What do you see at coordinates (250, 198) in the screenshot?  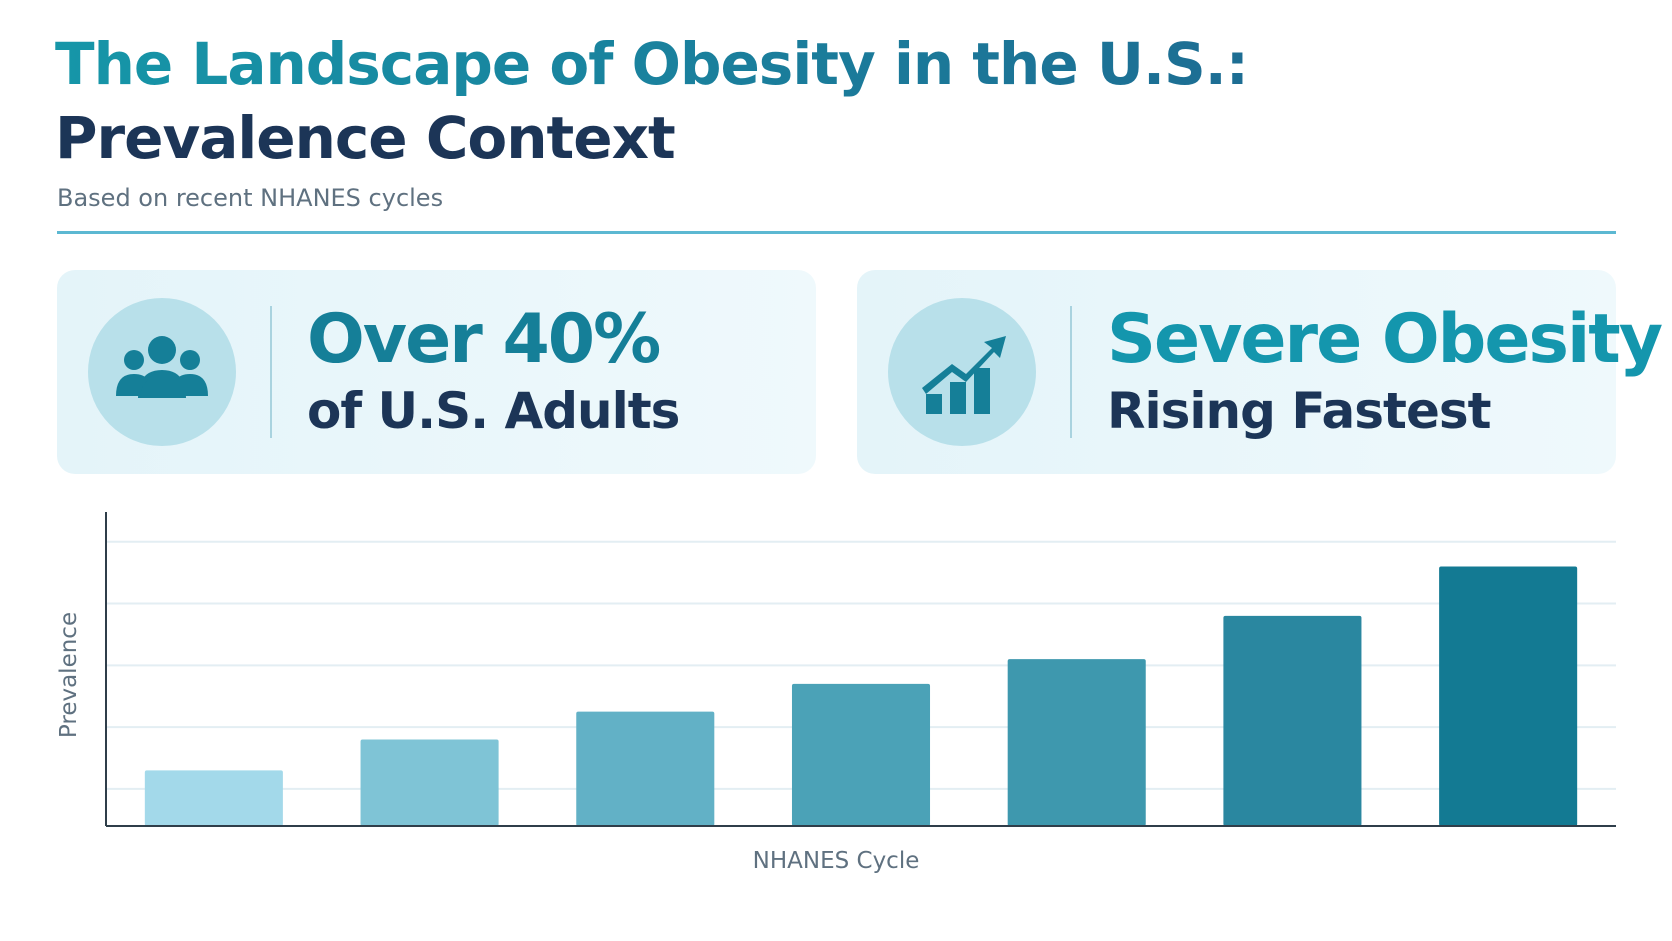 I see `subtitle: Based on recent NHANES cycles` at bounding box center [250, 198].